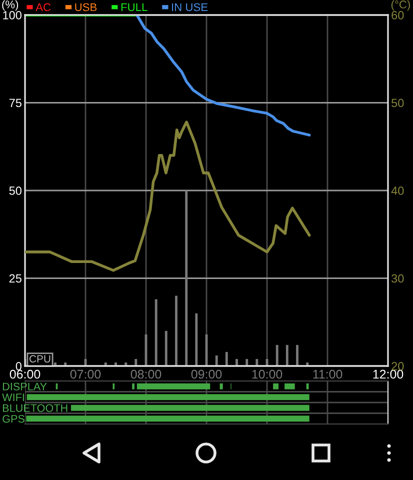 This screenshot has width=413, height=480. Describe the element at coordinates (35, 408) in the screenshot. I see `y-tick-label: BLUETOOTH` at that location.